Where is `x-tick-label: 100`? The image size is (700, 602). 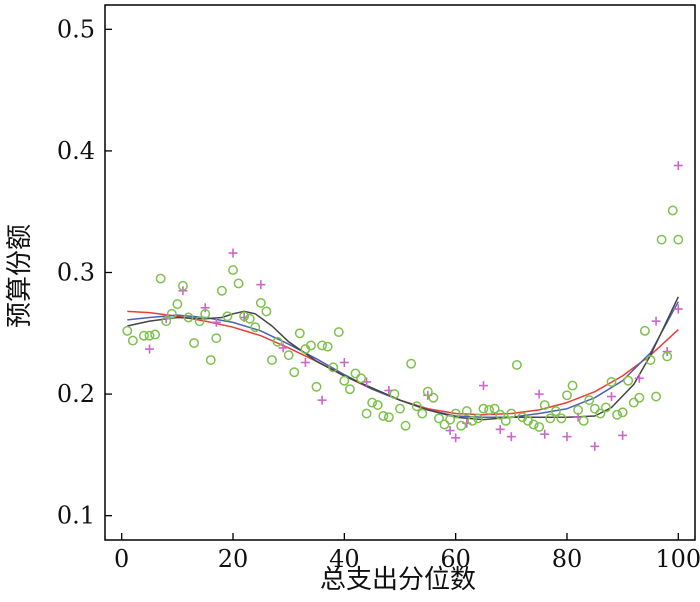 x-tick-label: 100 is located at coordinates (677, 559).